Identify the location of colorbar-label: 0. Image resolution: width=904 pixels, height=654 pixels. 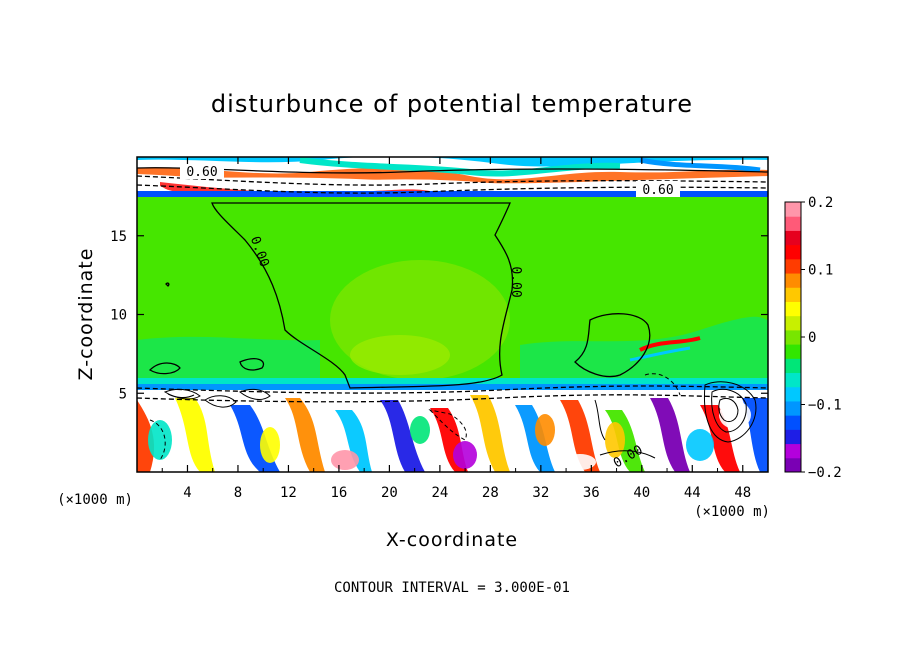
(812, 338).